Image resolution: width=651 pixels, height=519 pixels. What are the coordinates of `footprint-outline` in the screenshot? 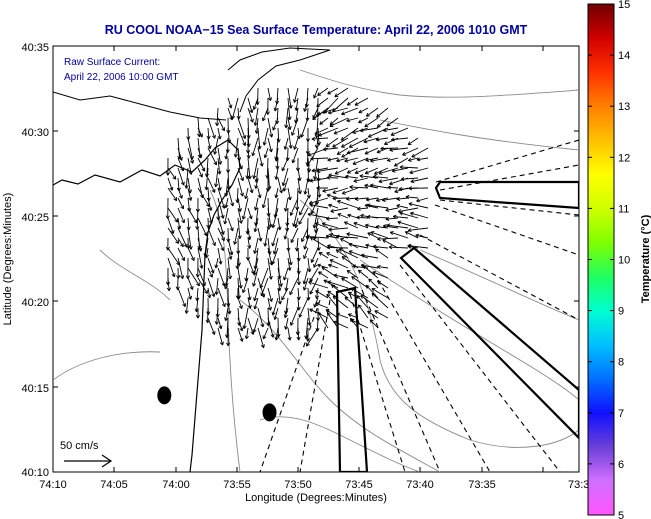 It's located at (506, 195).